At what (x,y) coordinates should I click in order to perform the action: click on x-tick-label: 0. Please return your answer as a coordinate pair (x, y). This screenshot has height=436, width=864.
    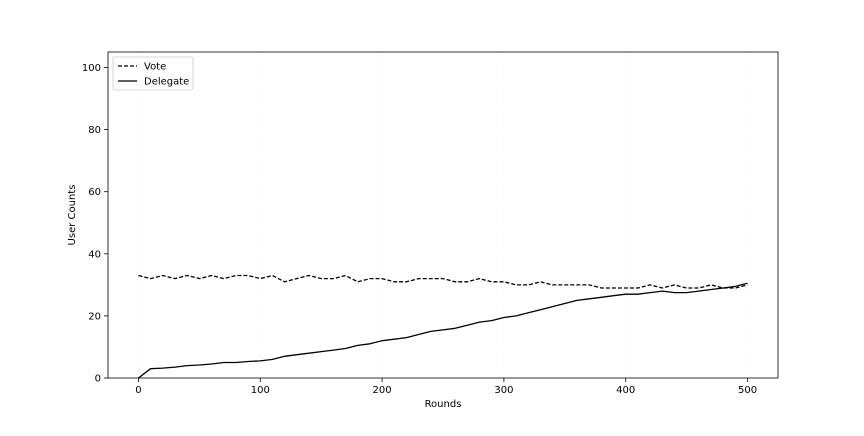
    Looking at the image, I should click on (138, 390).